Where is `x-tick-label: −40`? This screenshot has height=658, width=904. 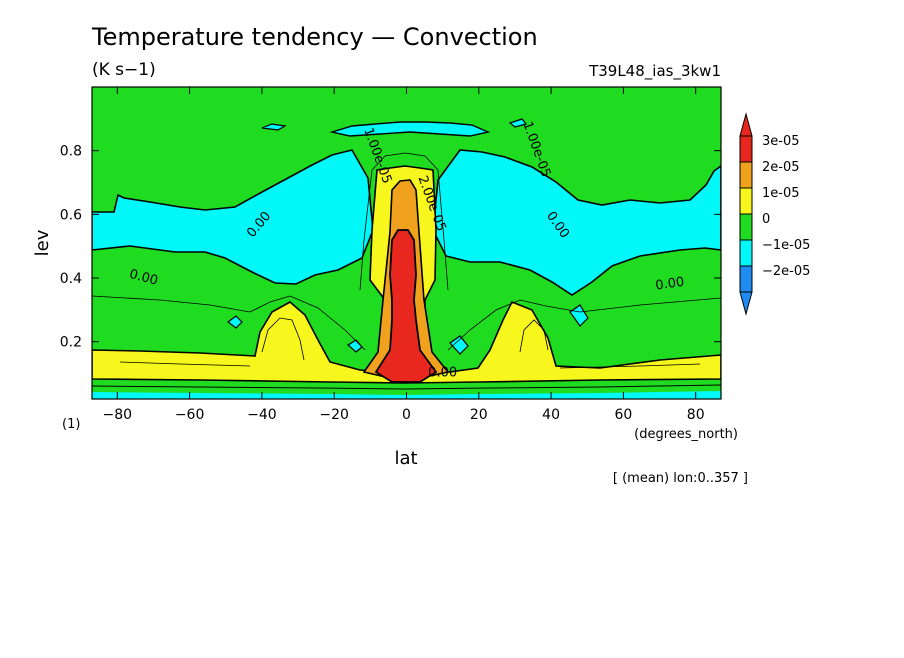 x-tick-label: −40 is located at coordinates (262, 415).